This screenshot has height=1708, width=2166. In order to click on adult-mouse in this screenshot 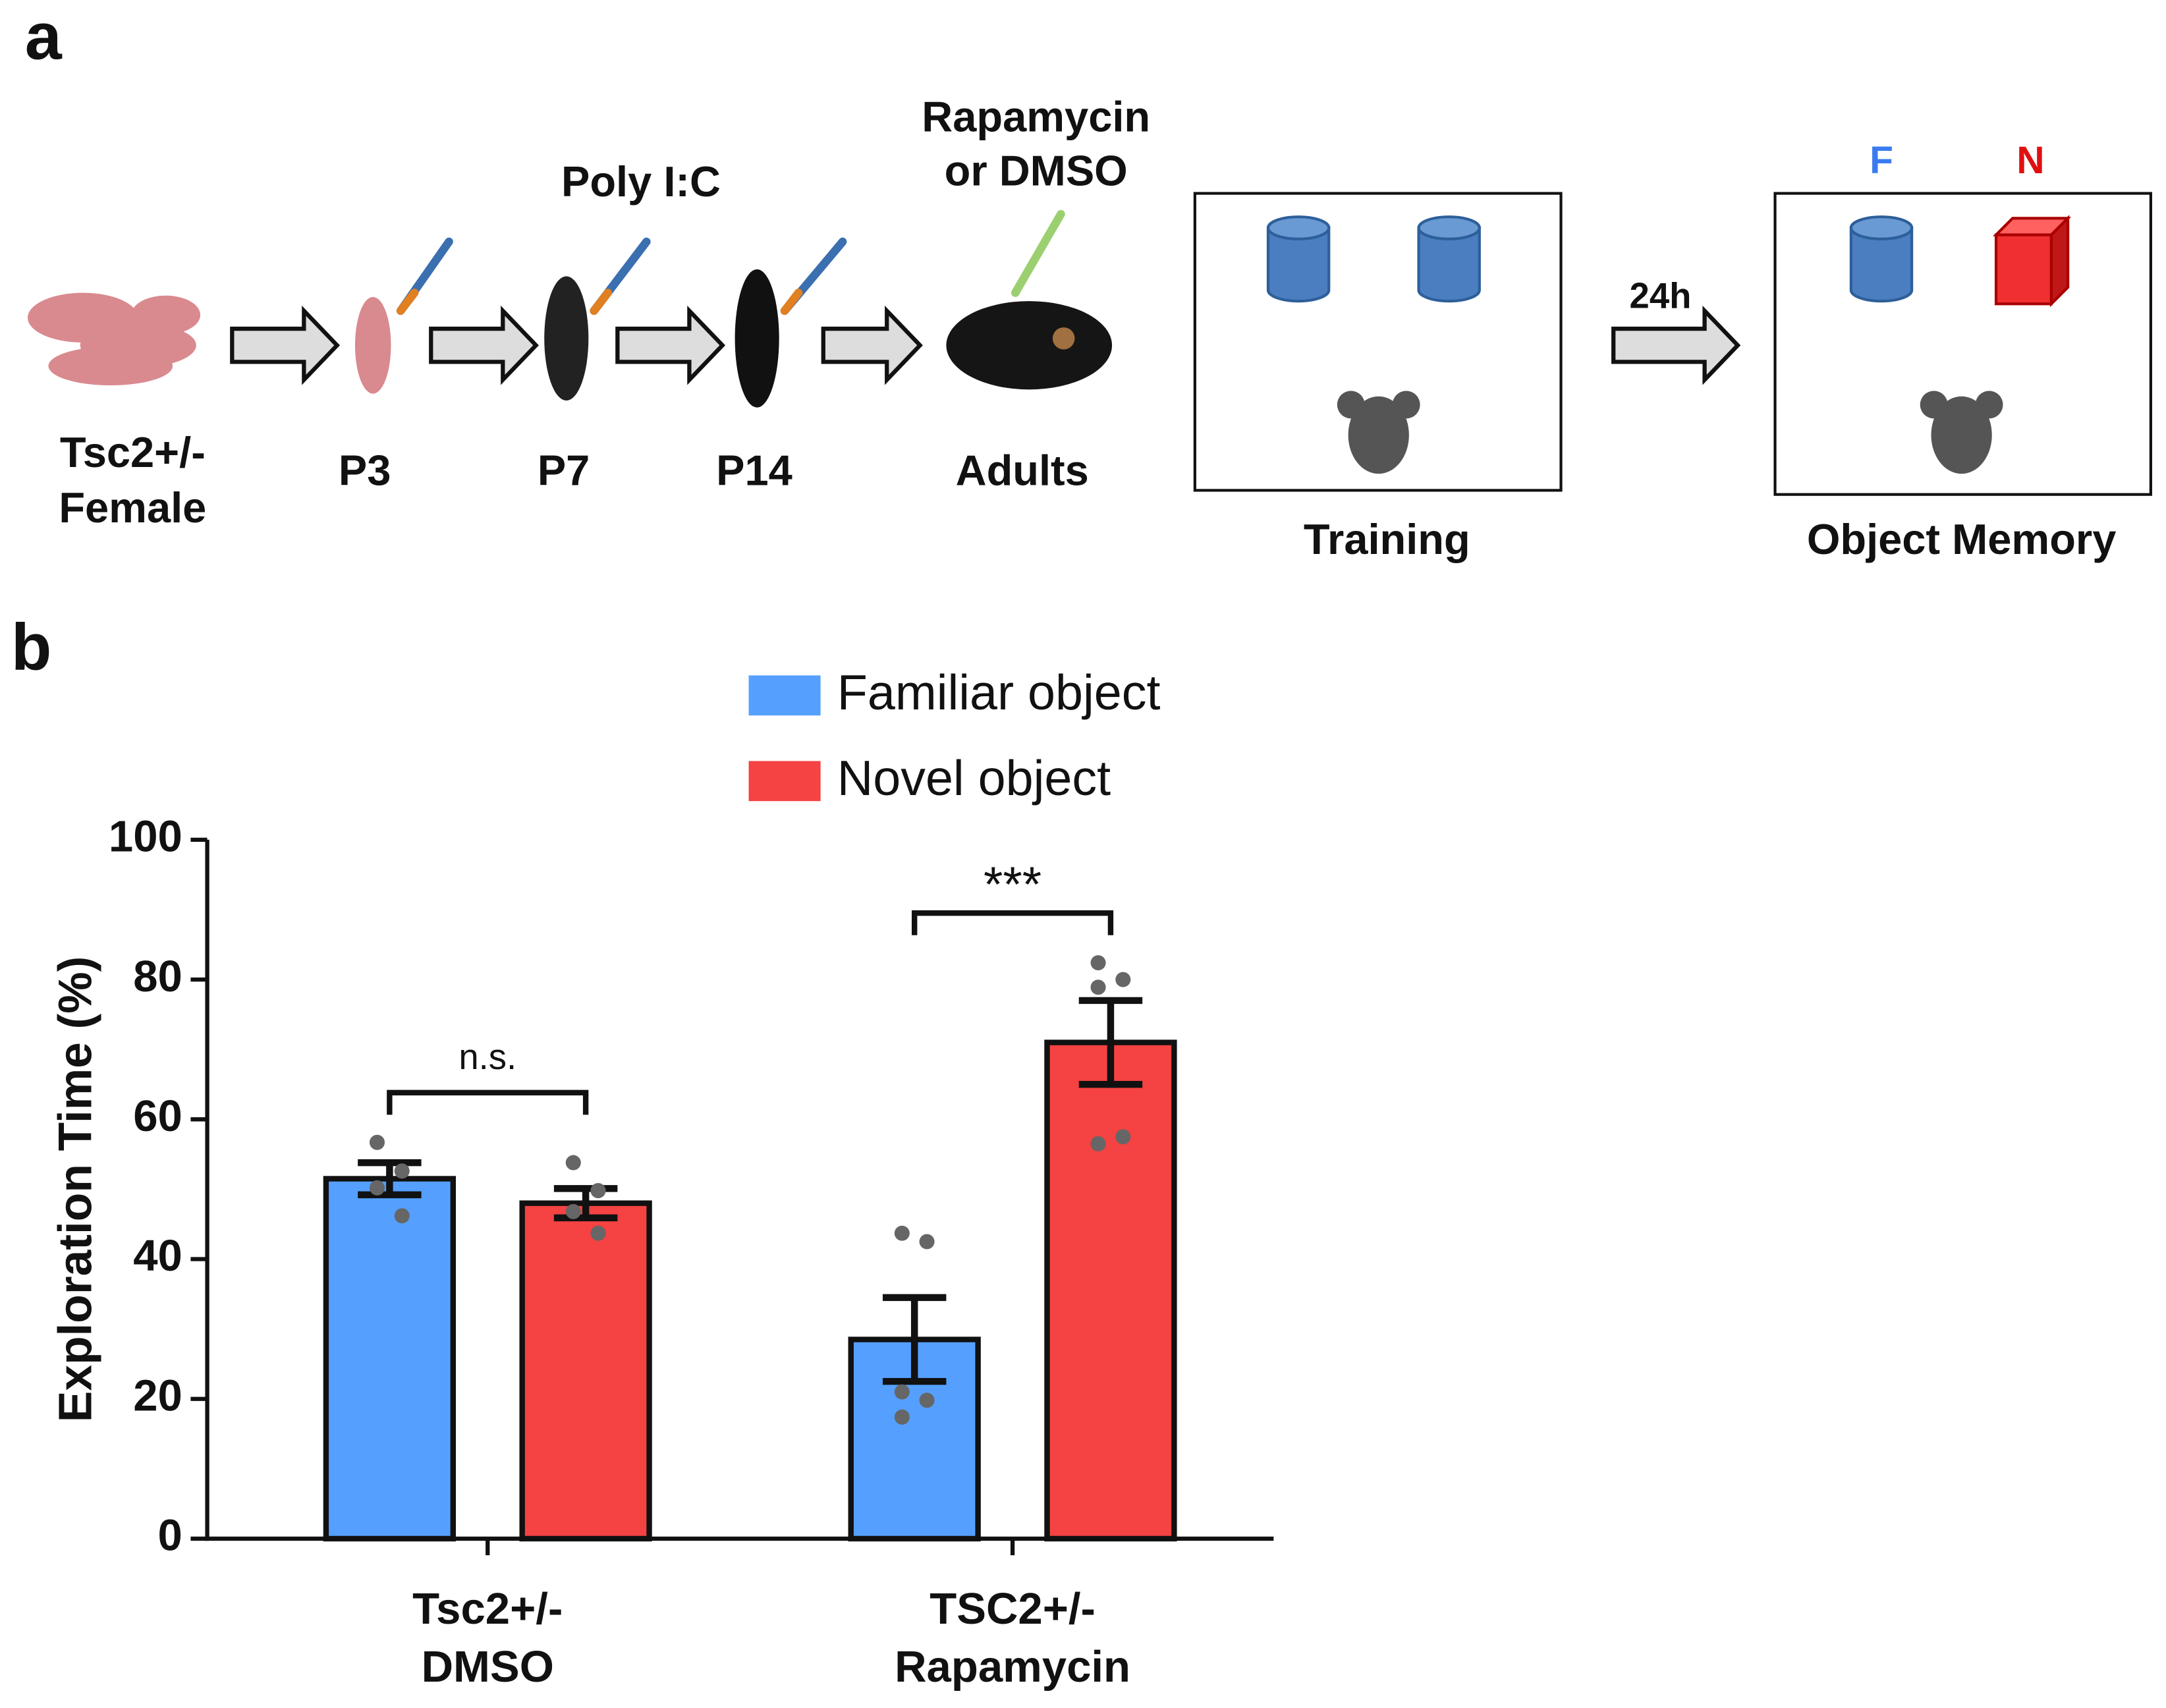, I will do `click(1029, 345)`.